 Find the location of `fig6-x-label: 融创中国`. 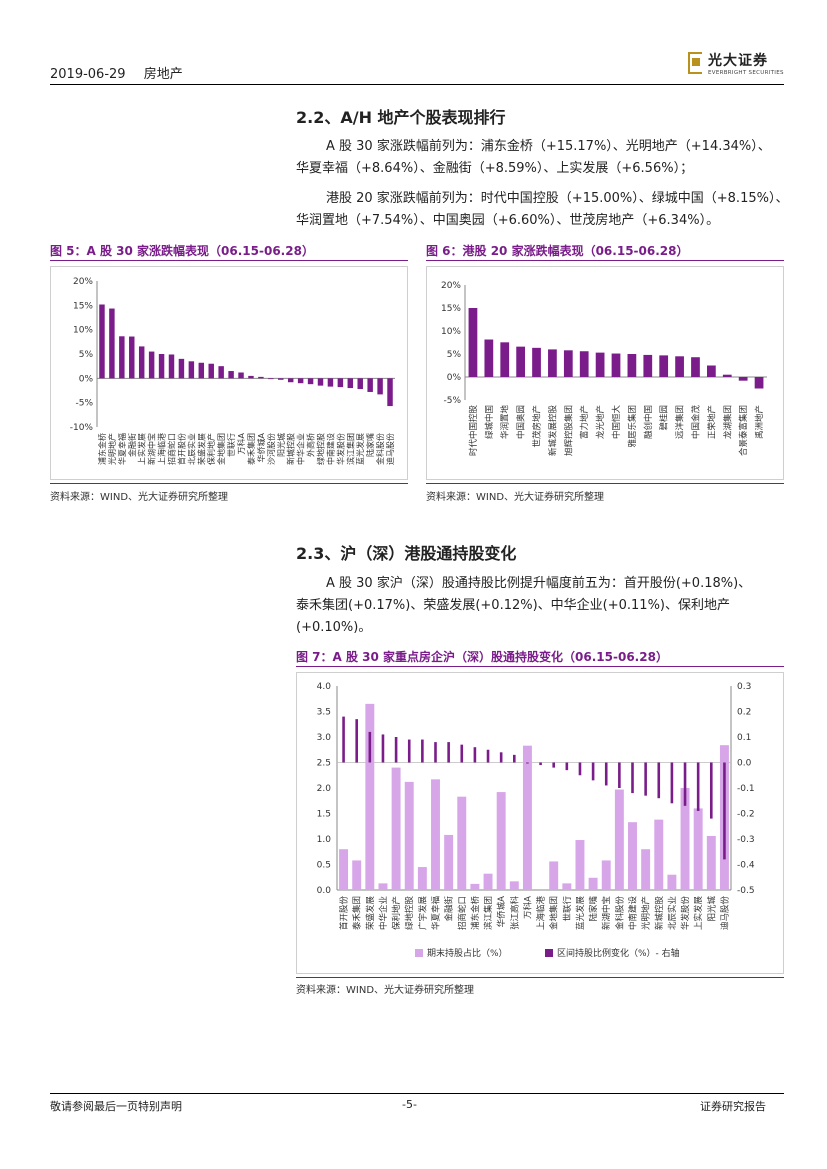

fig6-x-label: 融创中国 is located at coordinates (648, 422).